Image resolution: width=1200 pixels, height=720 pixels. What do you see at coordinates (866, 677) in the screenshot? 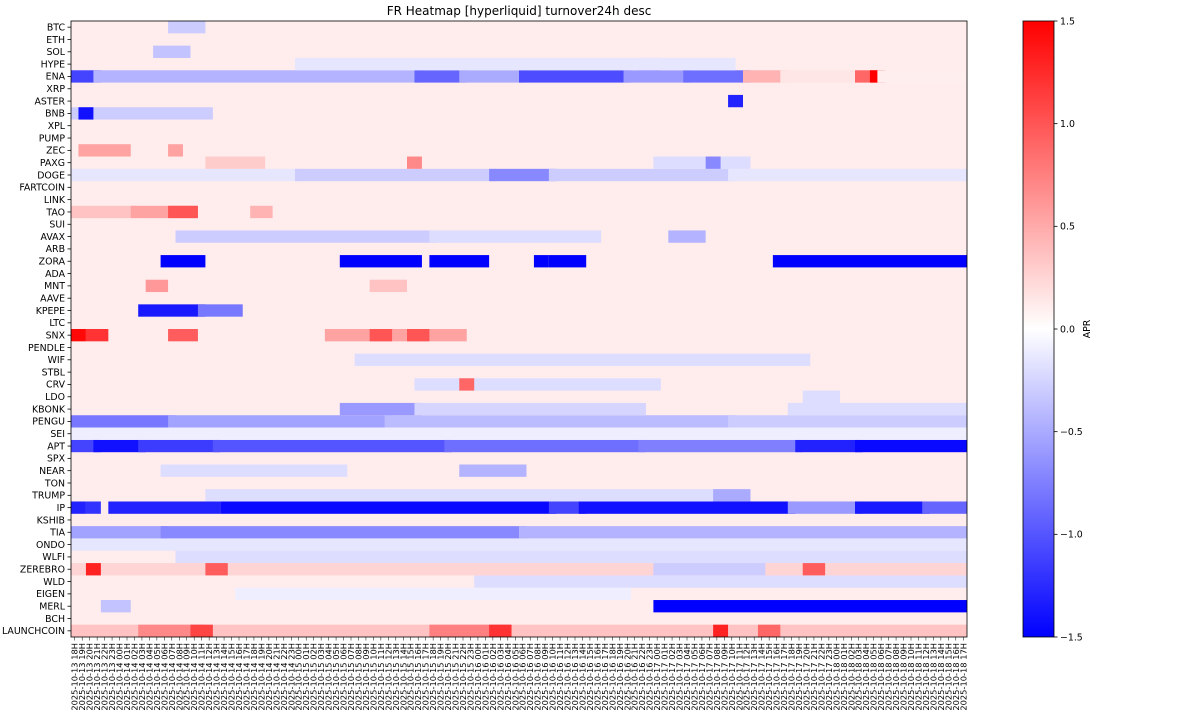
I see `x-tick-label: 2025-10-18 04H` at bounding box center [866, 677].